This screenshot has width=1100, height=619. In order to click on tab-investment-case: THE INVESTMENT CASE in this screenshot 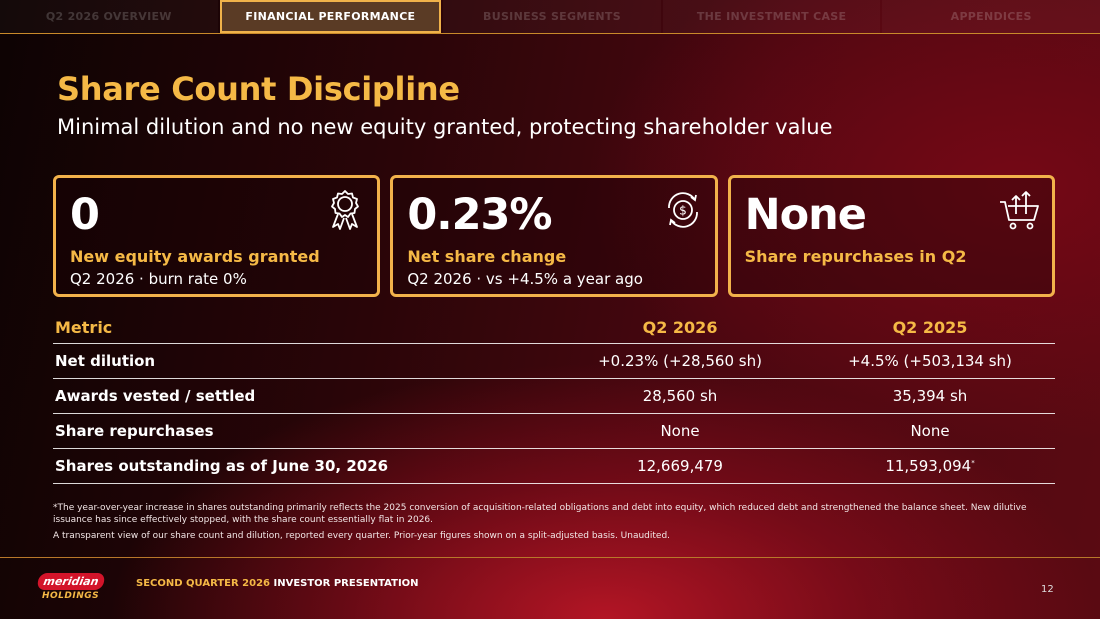, I will do `click(772, 16)`.